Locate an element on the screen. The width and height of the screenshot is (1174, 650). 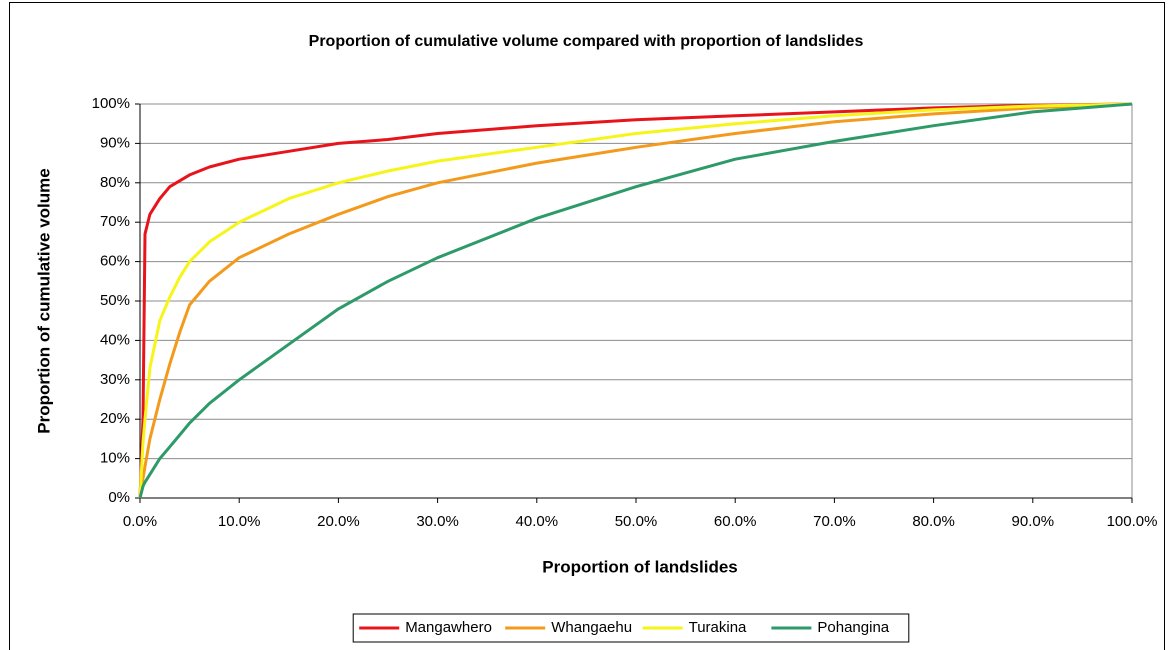
legend-box is located at coordinates (631, 628).